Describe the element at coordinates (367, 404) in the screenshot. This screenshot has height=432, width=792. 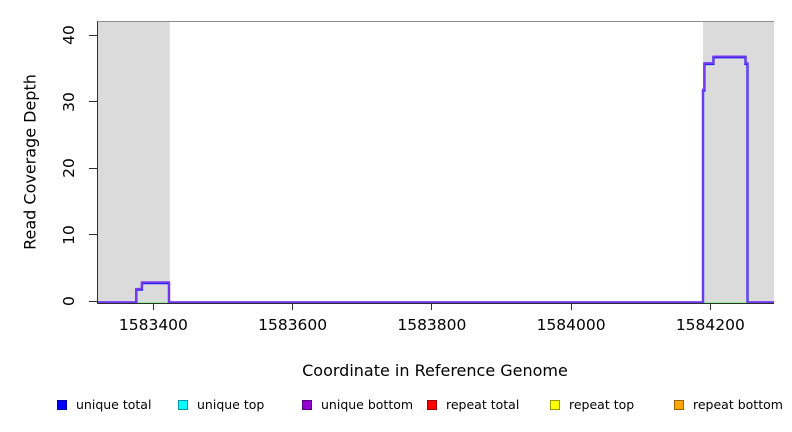
I see `legend-label: unique bottom` at that location.